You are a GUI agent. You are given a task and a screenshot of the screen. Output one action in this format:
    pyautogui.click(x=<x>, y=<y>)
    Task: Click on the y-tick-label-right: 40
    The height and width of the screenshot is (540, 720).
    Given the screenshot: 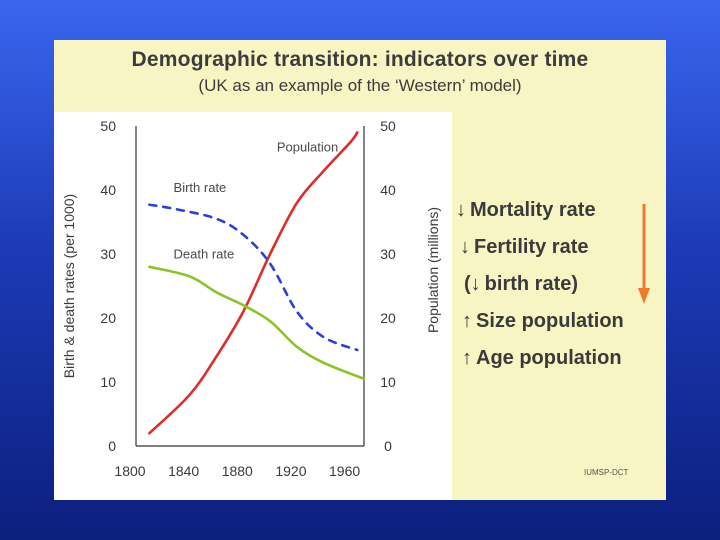 What is the action you would take?
    pyautogui.click(x=388, y=190)
    